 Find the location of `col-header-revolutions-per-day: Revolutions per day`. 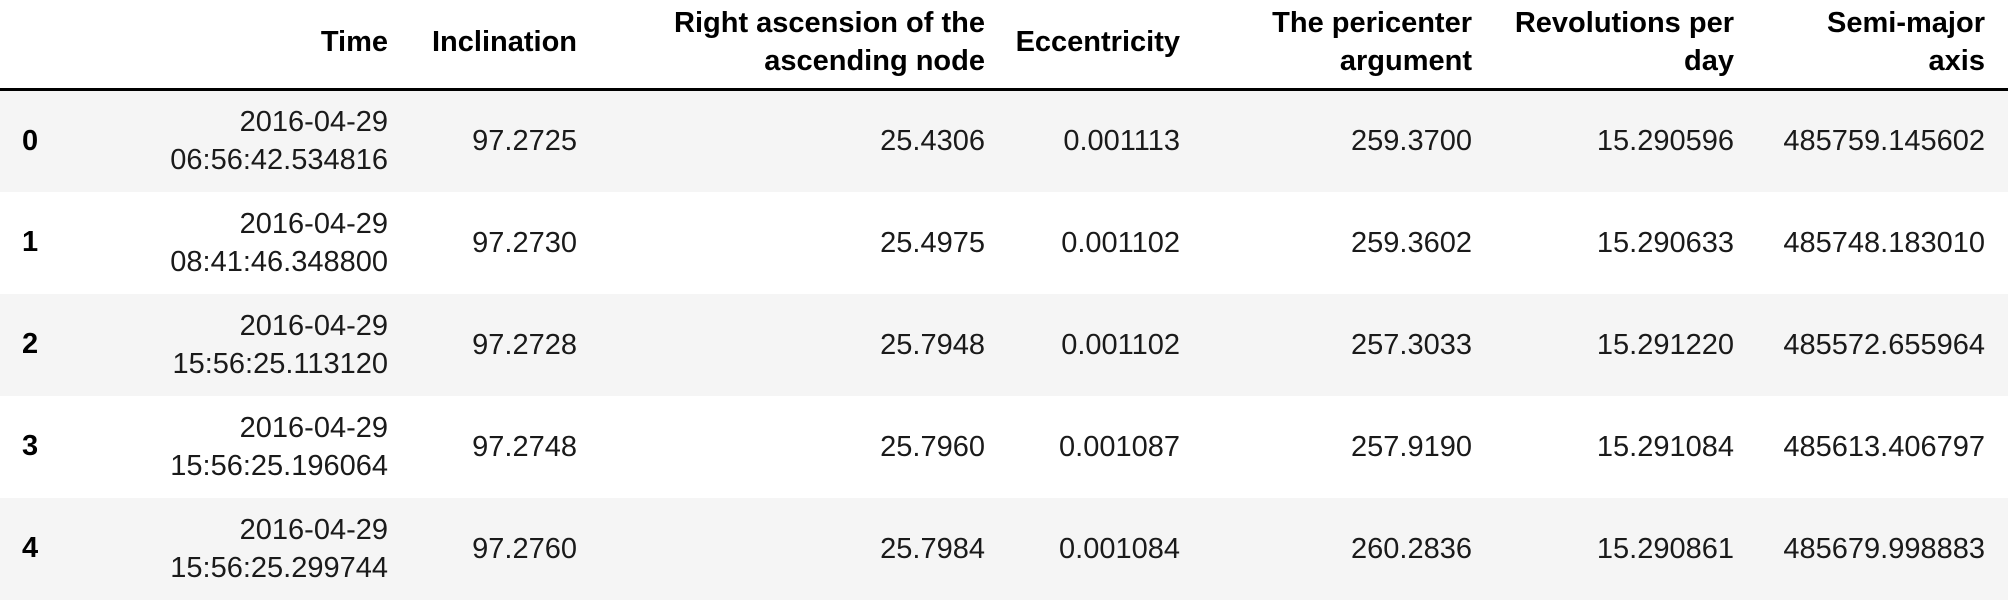

col-header-revolutions-per-day: Revolutions per day is located at coordinates (1615, 45).